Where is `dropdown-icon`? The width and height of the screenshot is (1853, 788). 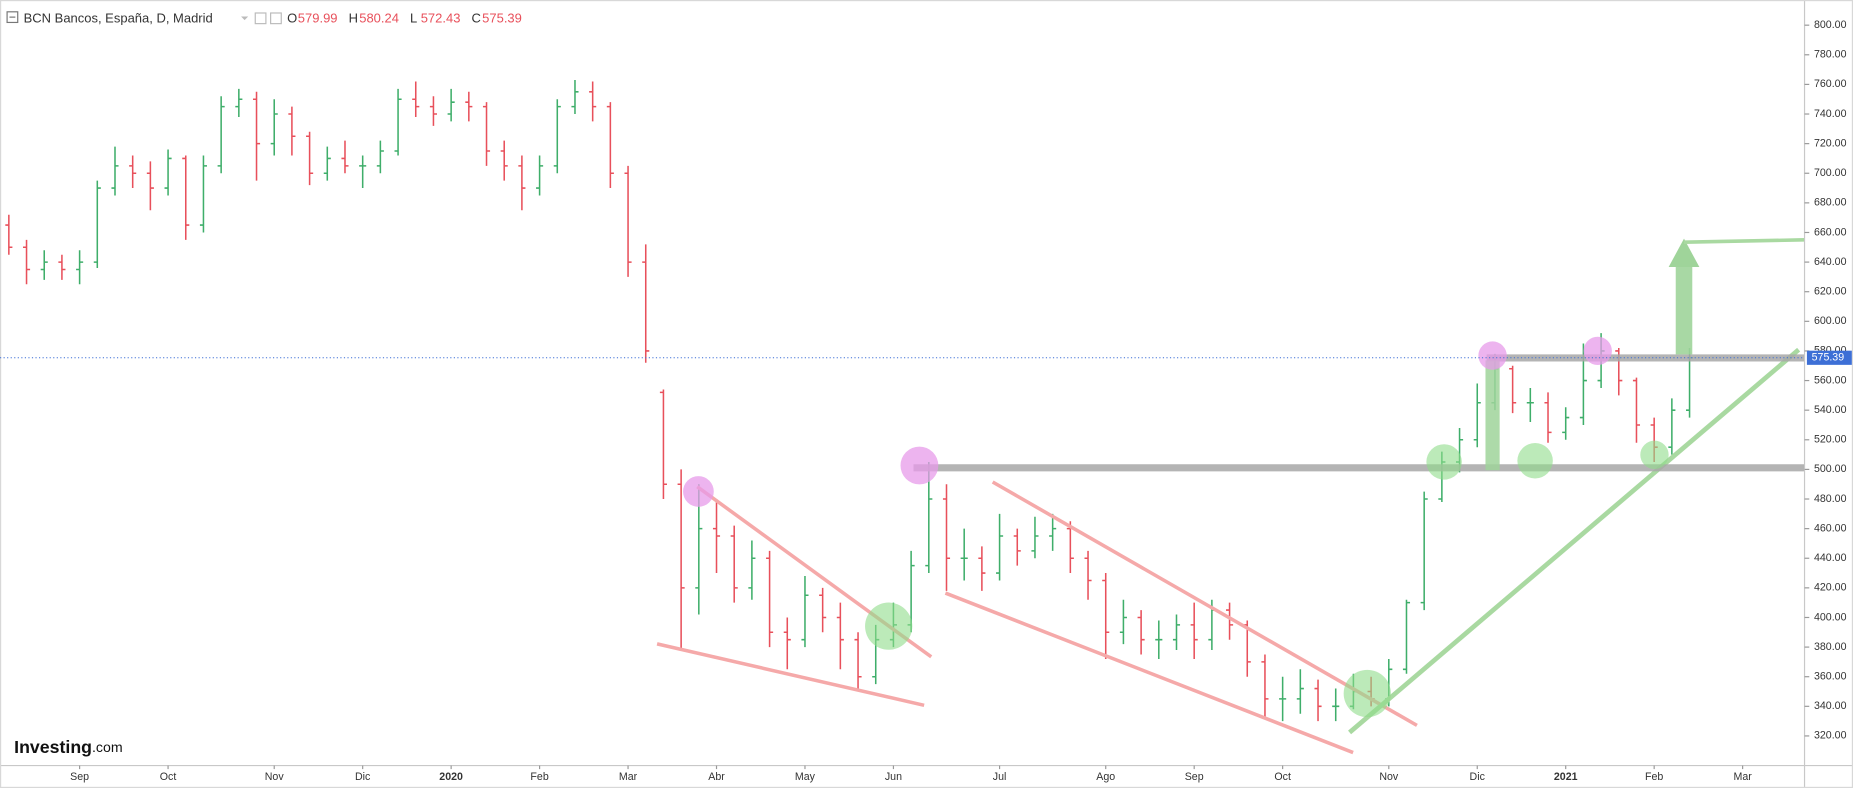
dropdown-icon is located at coordinates (245, 18).